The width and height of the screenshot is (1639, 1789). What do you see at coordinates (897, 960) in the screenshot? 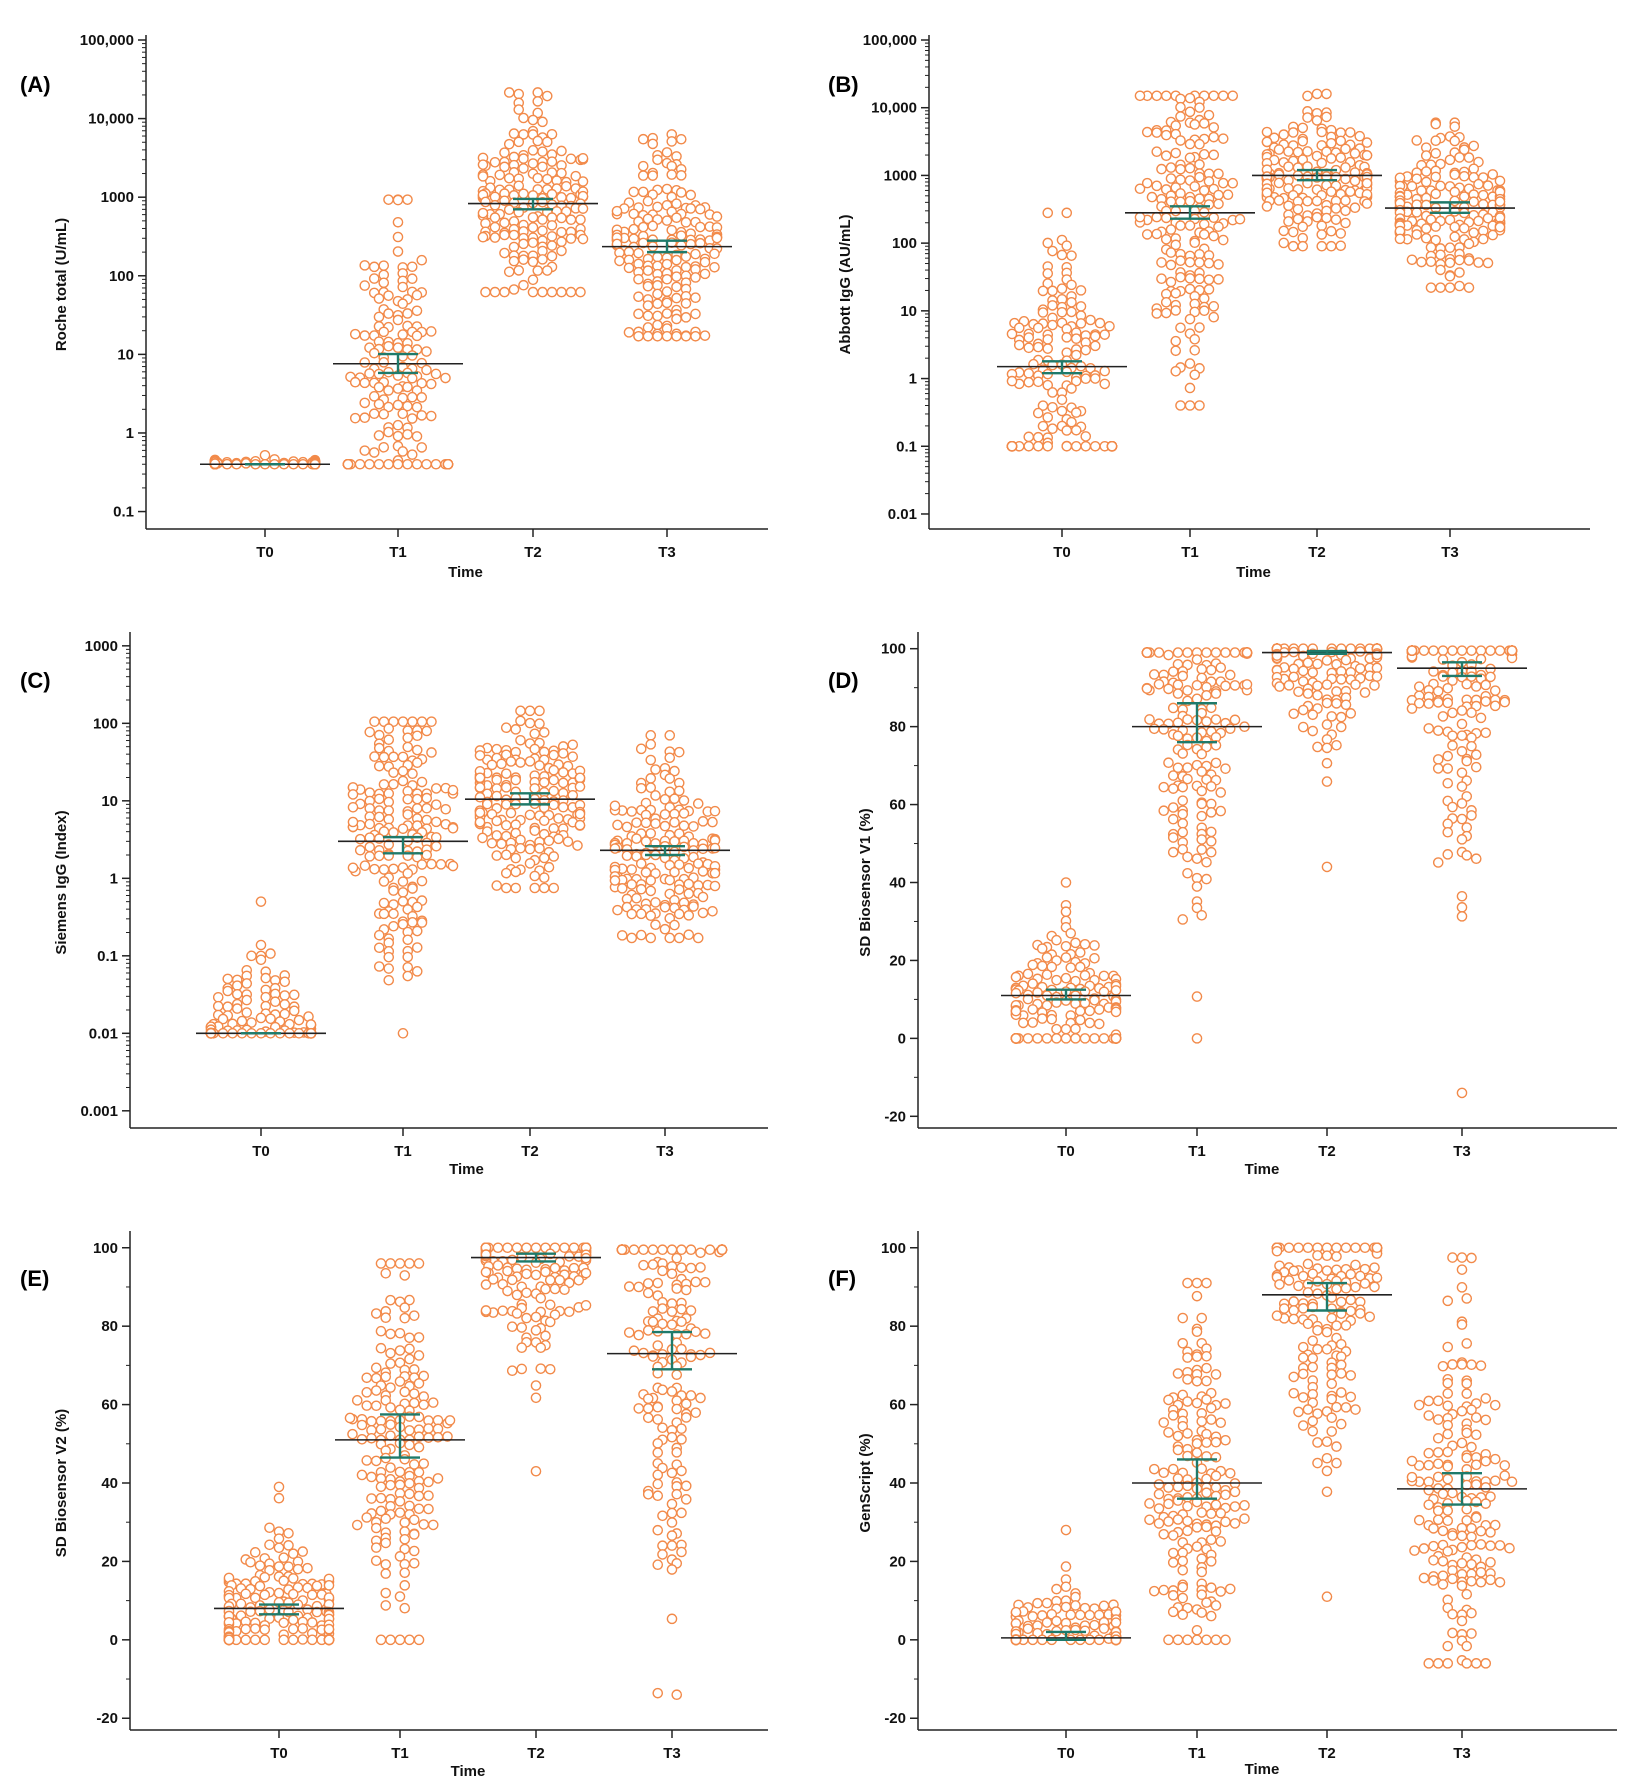
I see `y-tick-label: 20` at bounding box center [897, 960].